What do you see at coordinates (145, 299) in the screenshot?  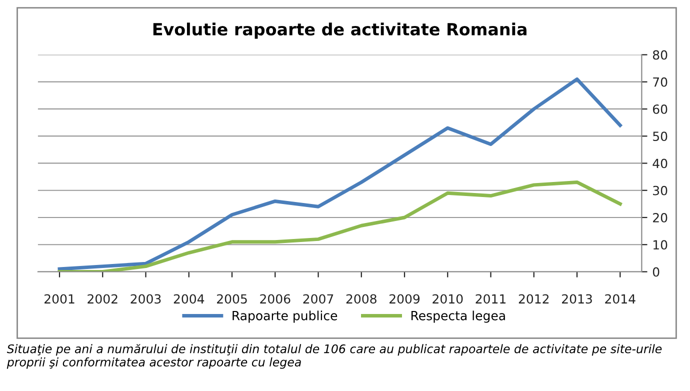 I see `x-tick-label: 2003` at bounding box center [145, 299].